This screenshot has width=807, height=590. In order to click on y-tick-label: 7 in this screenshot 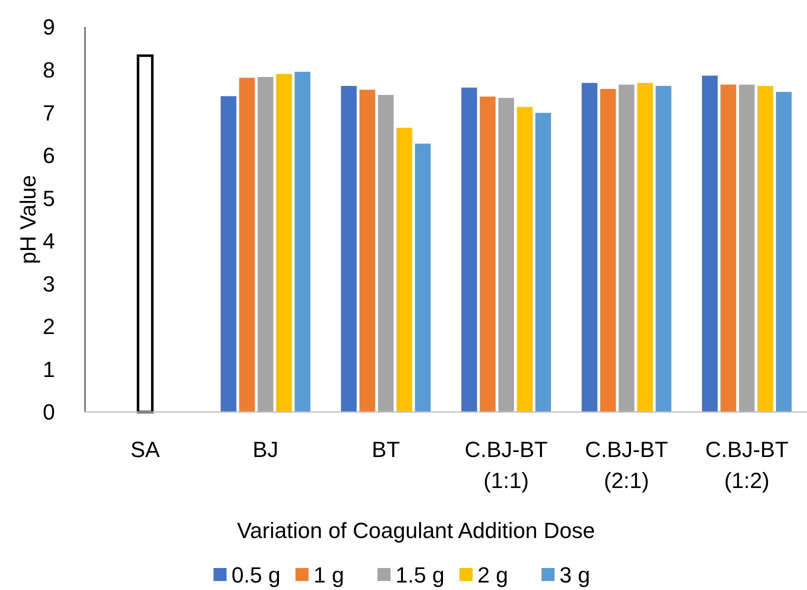, I will do `click(48, 113)`.